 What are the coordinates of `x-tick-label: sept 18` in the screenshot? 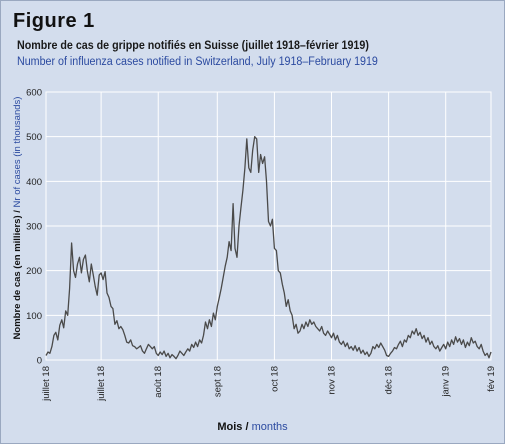 It's located at (217, 381).